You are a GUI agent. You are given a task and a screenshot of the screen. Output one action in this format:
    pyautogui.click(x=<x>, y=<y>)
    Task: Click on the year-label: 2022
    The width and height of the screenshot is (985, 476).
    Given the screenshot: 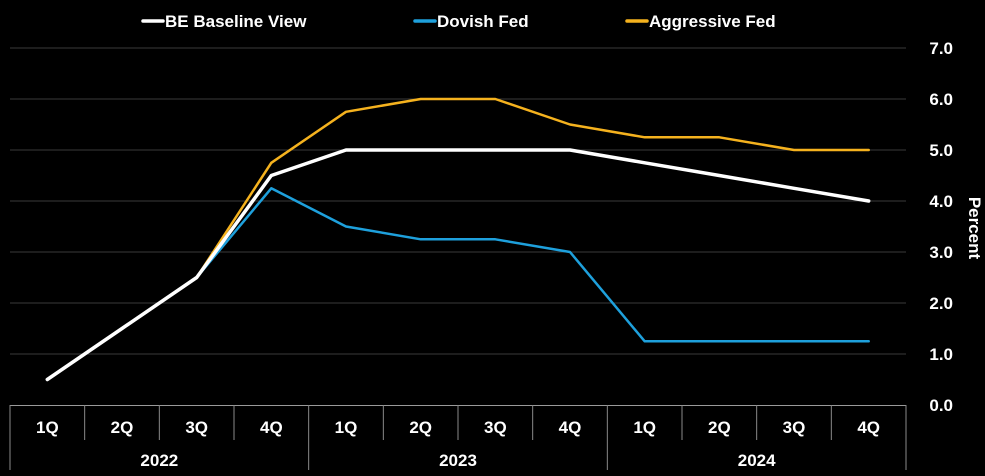 What is the action you would take?
    pyautogui.click(x=159, y=460)
    